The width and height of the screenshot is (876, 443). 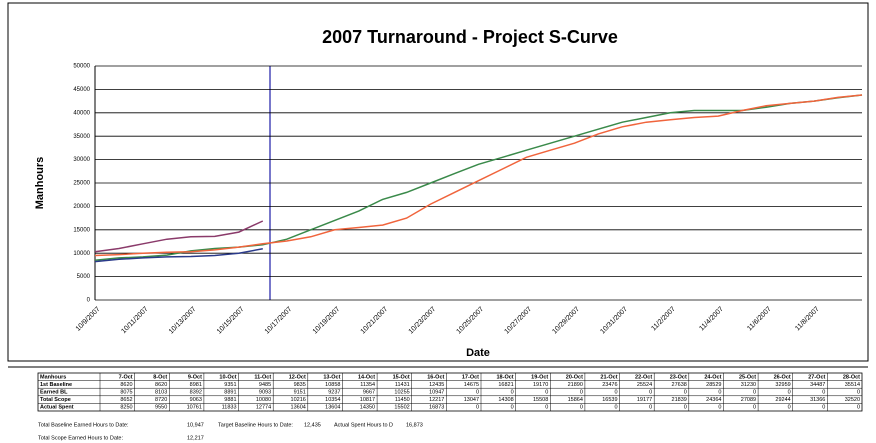 I want to click on table-cell: 1st Baseline, so click(x=56, y=385).